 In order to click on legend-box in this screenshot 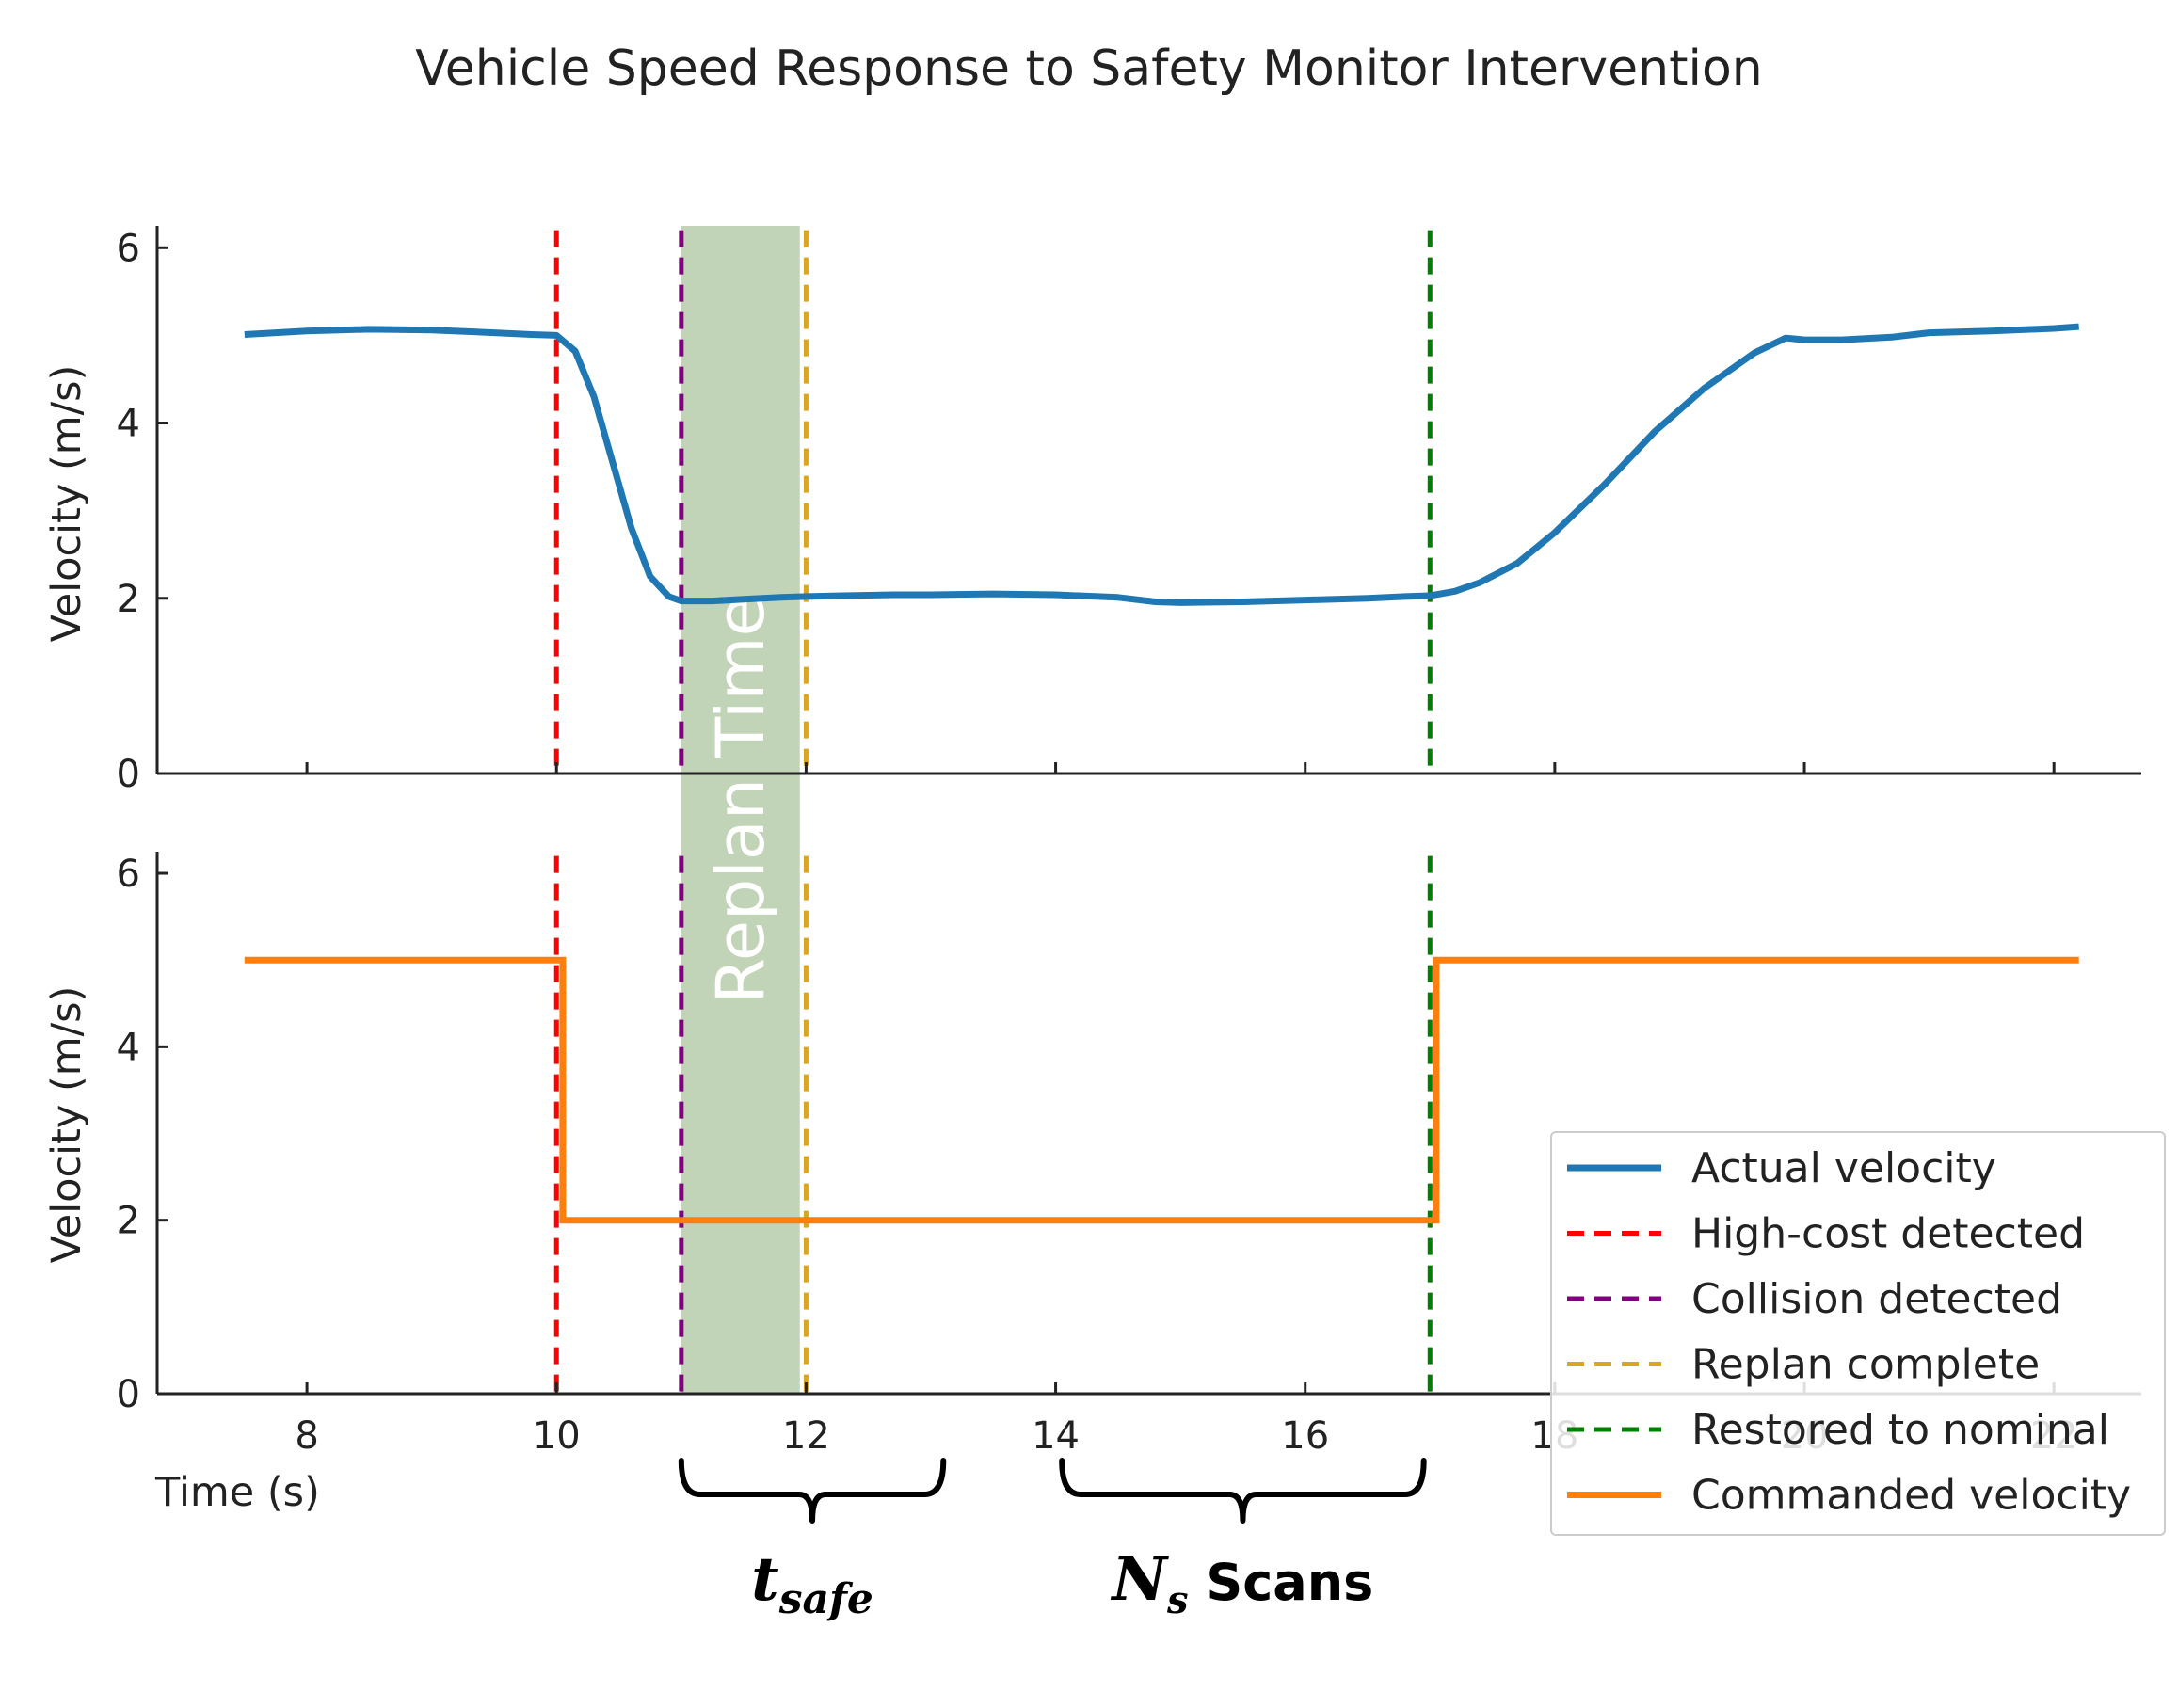, I will do `click(1858, 1333)`.